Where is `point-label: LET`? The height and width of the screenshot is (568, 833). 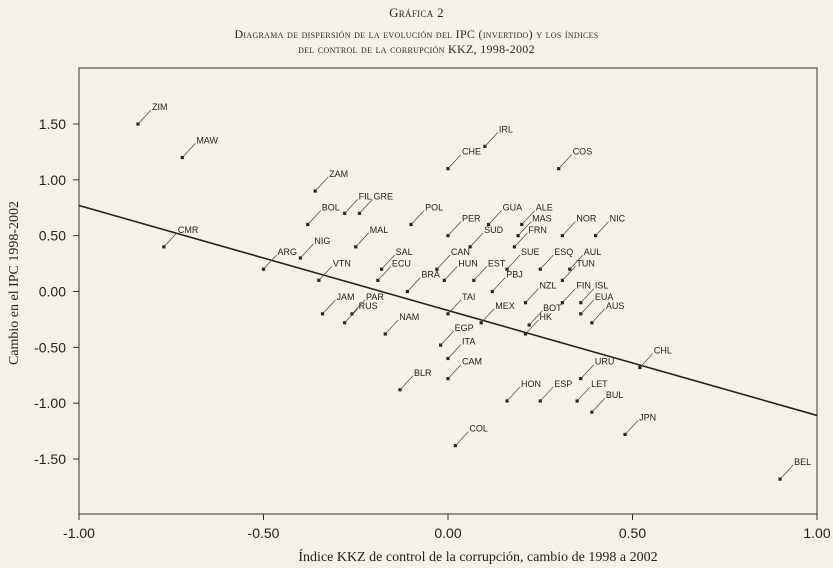
point-label: LET is located at coordinates (599, 384).